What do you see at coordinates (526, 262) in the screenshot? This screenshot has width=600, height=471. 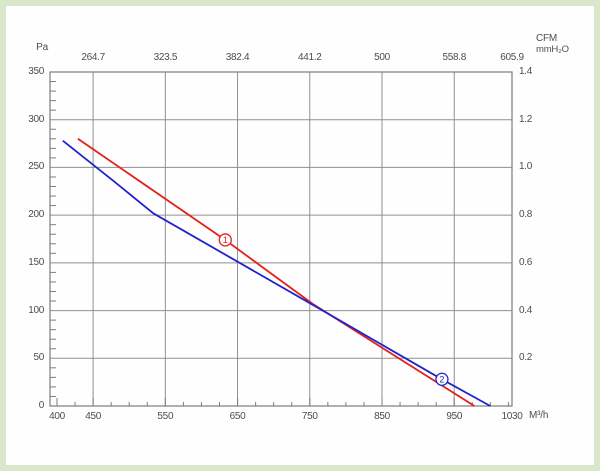 I see `y-right-tick-label: 0.6` at bounding box center [526, 262].